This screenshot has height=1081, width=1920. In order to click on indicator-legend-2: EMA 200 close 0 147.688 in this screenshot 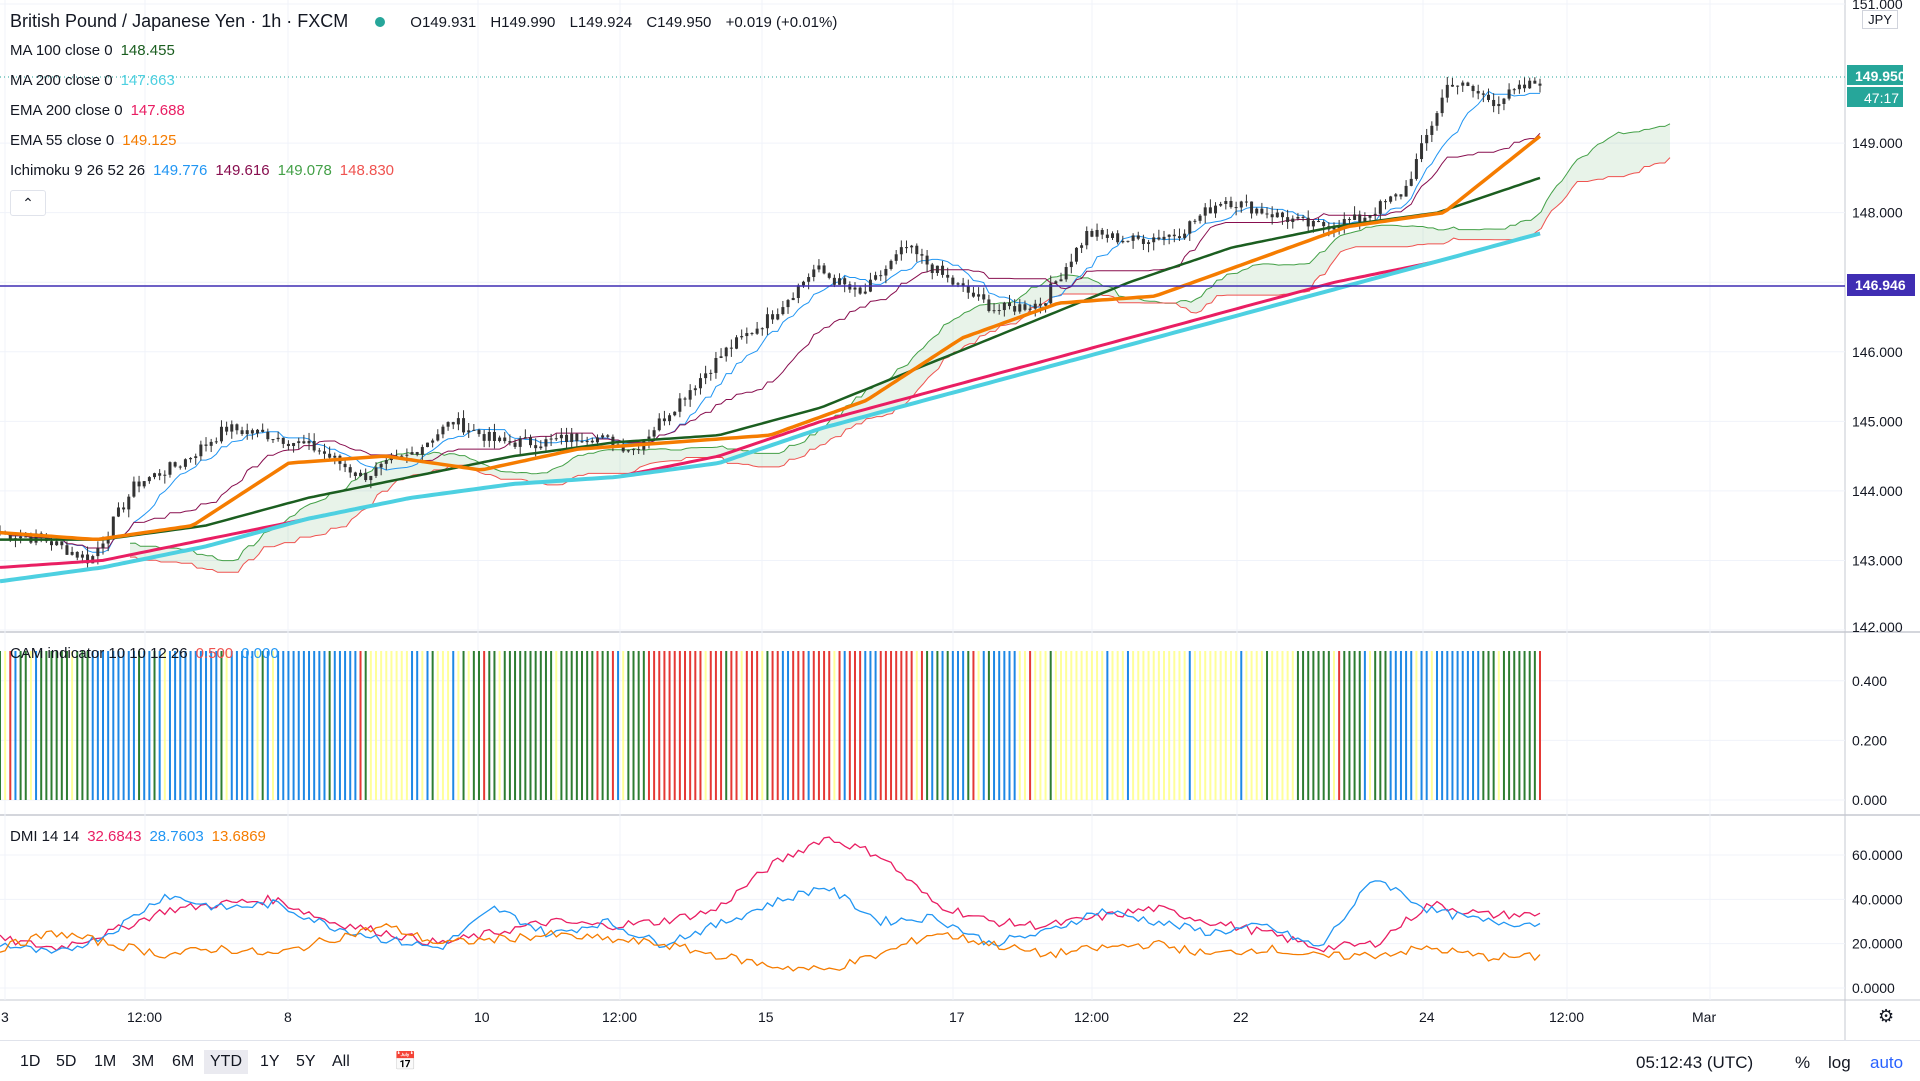, I will do `click(97, 111)`.